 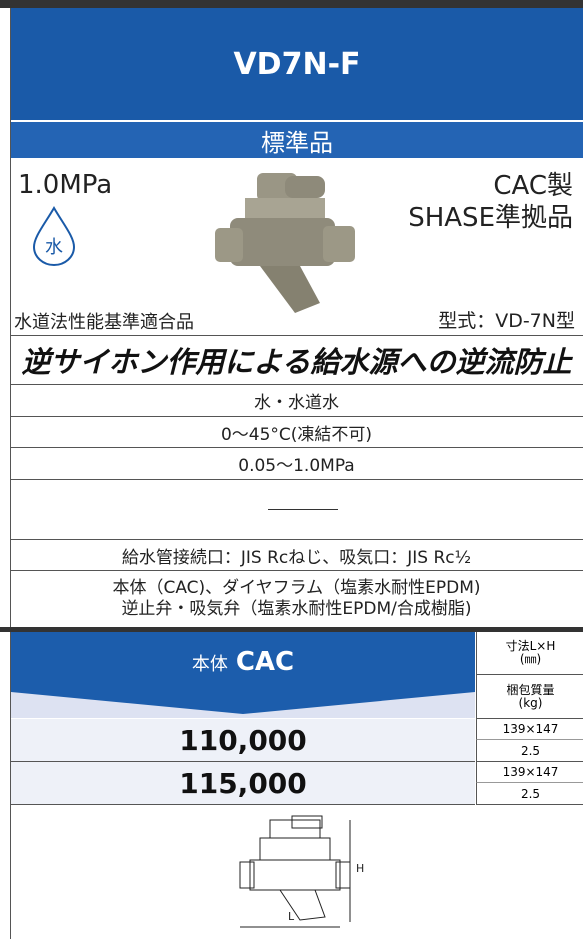 What do you see at coordinates (530, 646) in the screenshot?
I see `header-line: 寸法L×H` at bounding box center [530, 646].